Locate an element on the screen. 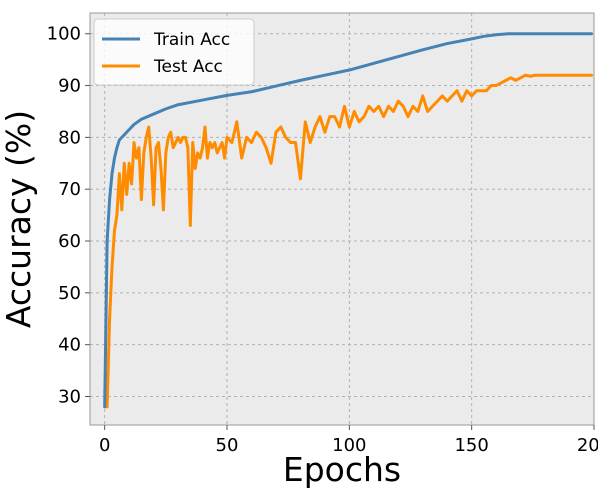 This screenshot has width=598, height=495. x-tick-label: 150 is located at coordinates (471, 445).